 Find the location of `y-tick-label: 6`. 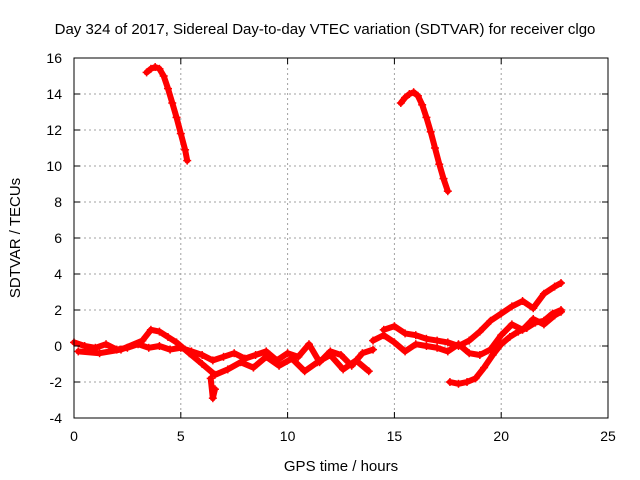

y-tick-label: 6 is located at coordinates (58, 238).